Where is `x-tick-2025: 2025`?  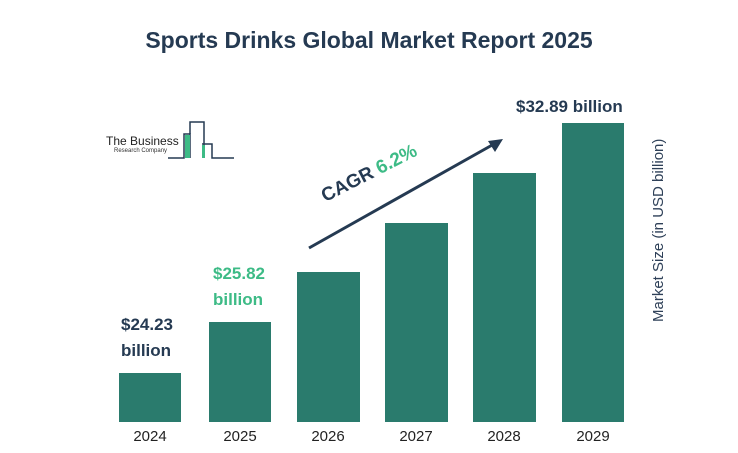
x-tick-2025: 2025 is located at coordinates (240, 436).